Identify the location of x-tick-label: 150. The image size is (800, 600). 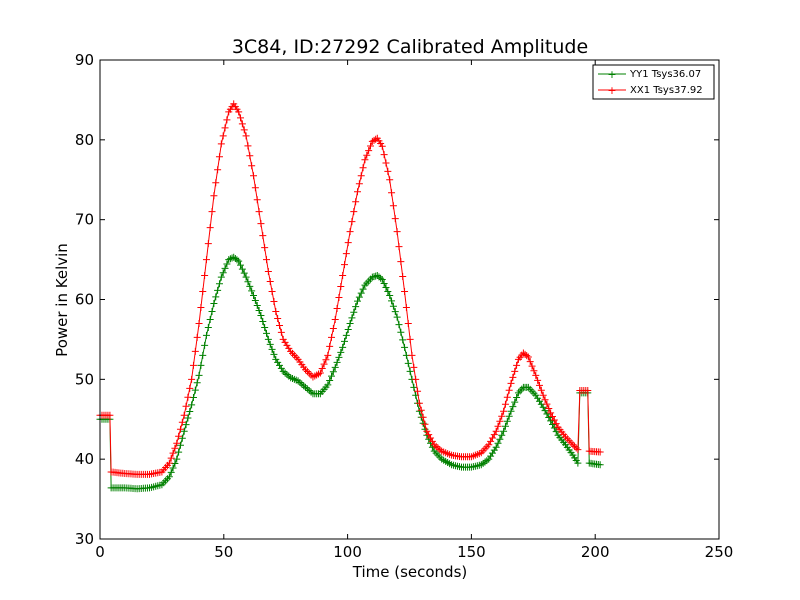
(471, 552).